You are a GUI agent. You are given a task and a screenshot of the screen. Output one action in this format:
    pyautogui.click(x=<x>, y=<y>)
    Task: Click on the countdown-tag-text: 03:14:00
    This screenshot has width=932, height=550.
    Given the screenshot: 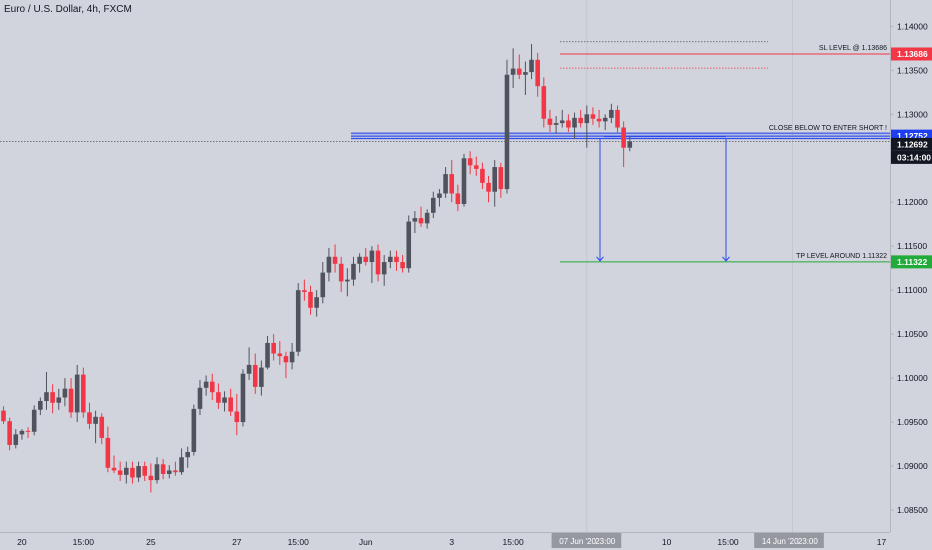 What is the action you would take?
    pyautogui.click(x=914, y=157)
    